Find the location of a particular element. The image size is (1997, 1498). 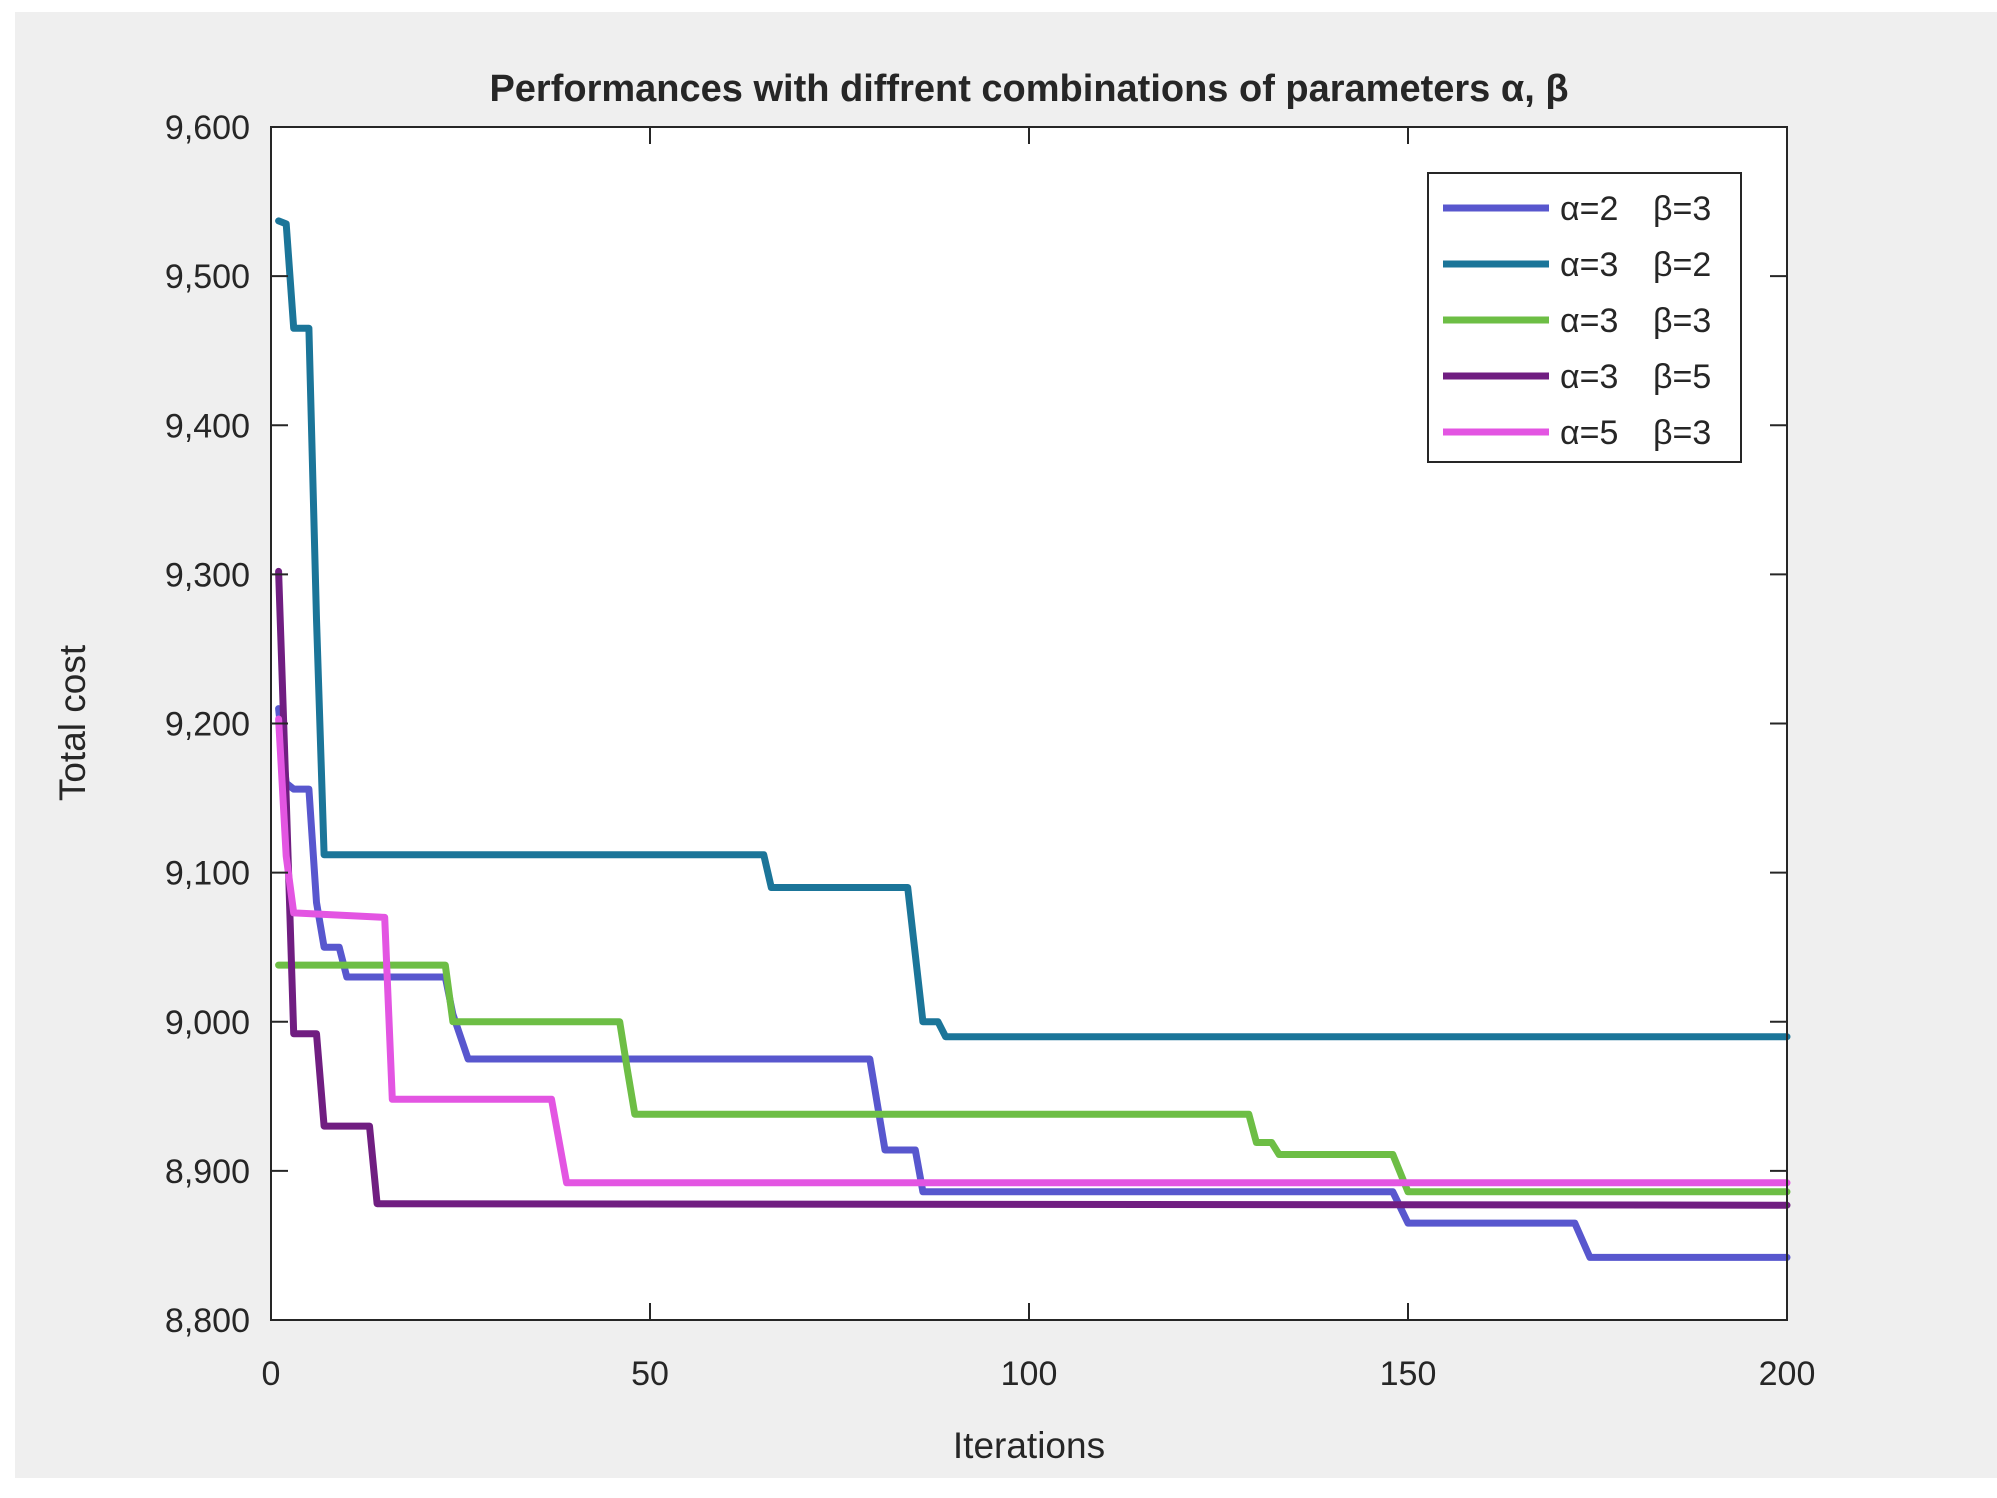

x-tick-label: 50 is located at coordinates (650, 1374).